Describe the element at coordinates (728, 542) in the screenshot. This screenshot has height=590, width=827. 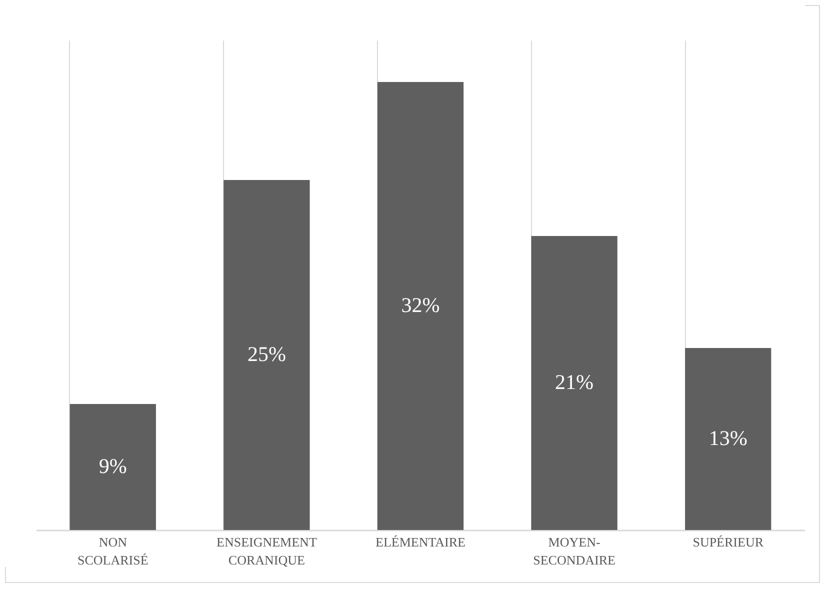
I see `x-tick-label: SUPÉRIEUR` at that location.